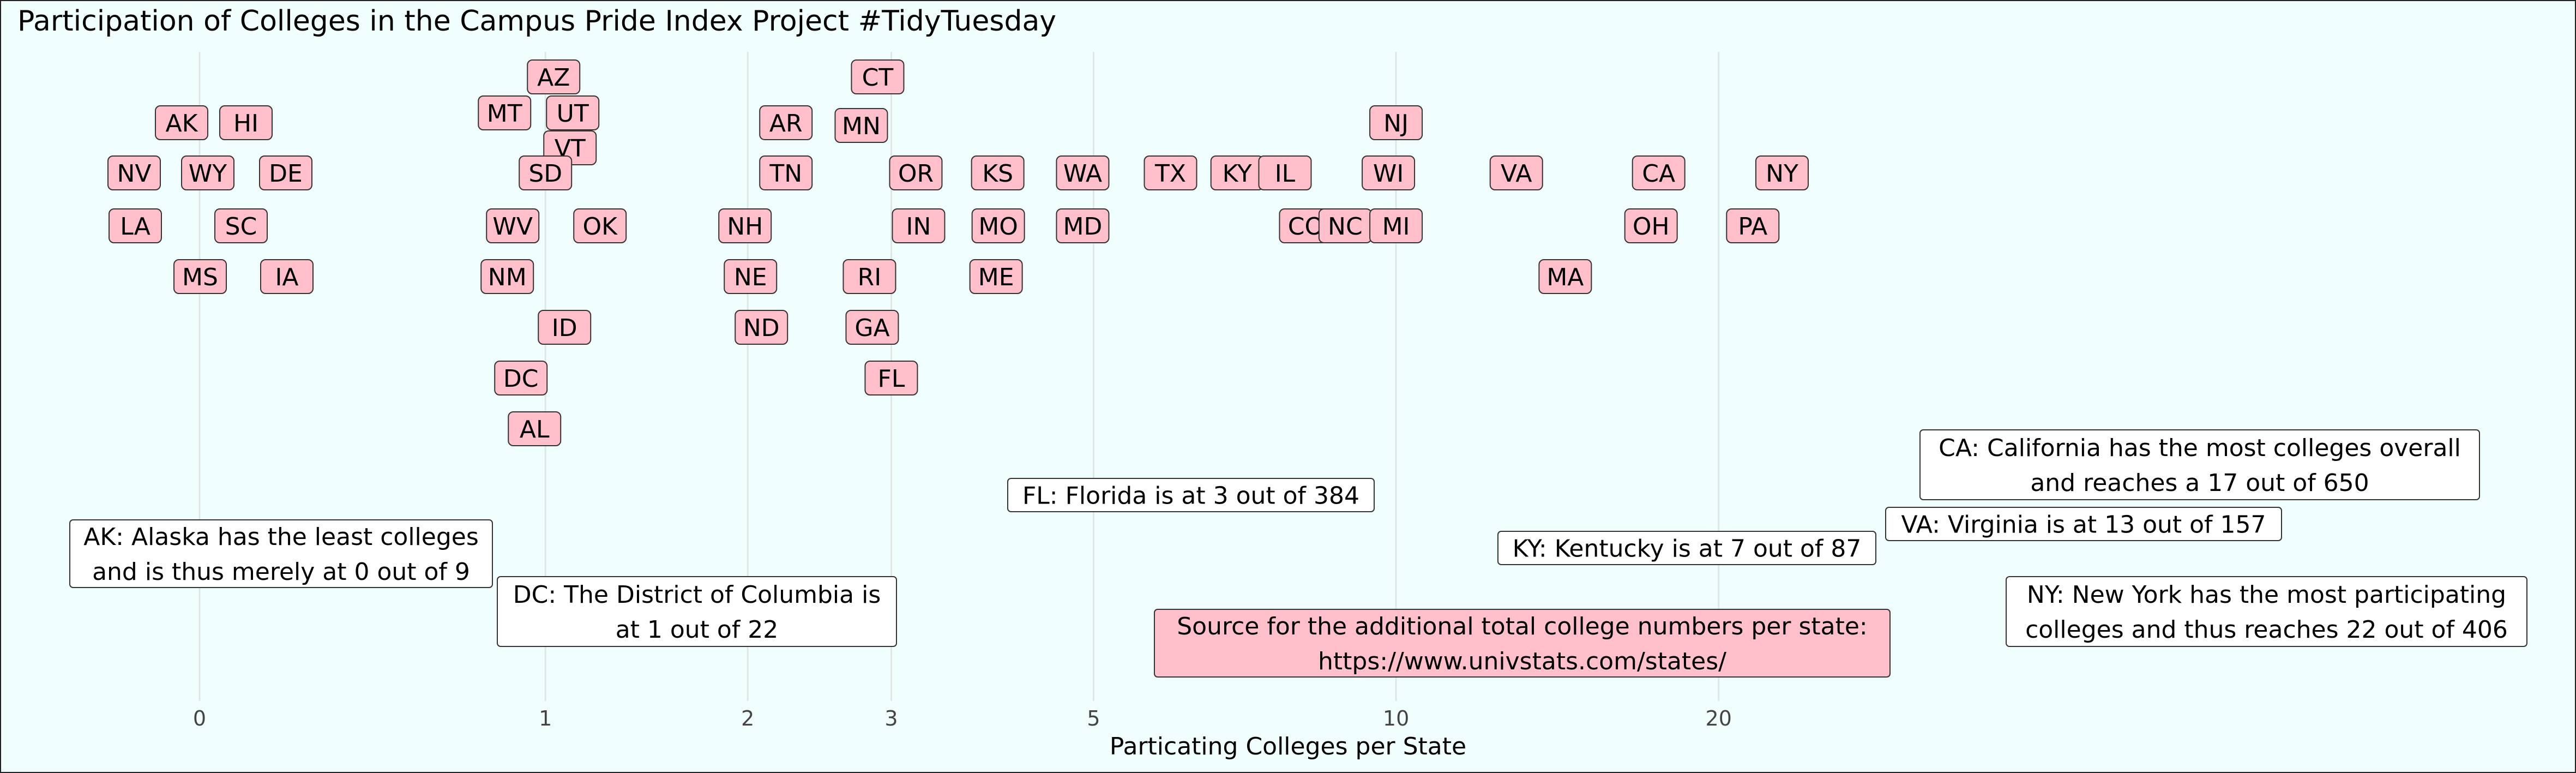 The width and height of the screenshot is (2576, 773). Describe the element at coordinates (891, 718) in the screenshot. I see `x-tick-label: 3` at that location.